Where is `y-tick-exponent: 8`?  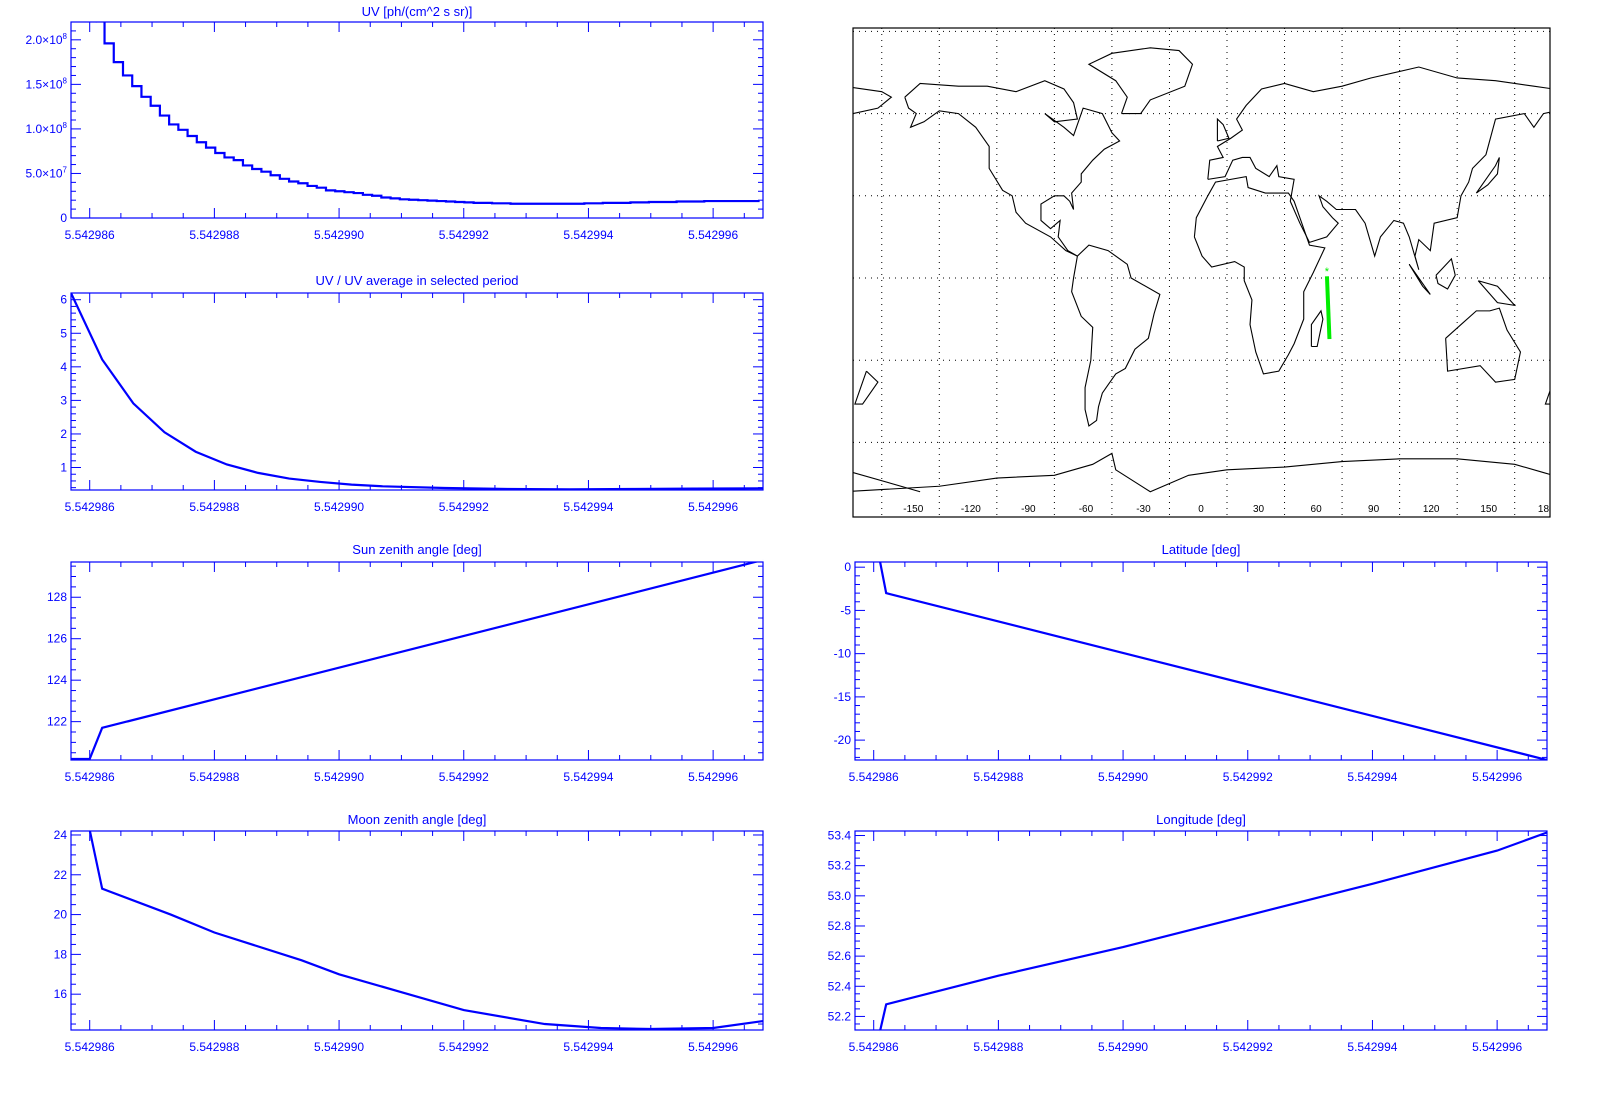 y-tick-exponent: 8 is located at coordinates (65, 36).